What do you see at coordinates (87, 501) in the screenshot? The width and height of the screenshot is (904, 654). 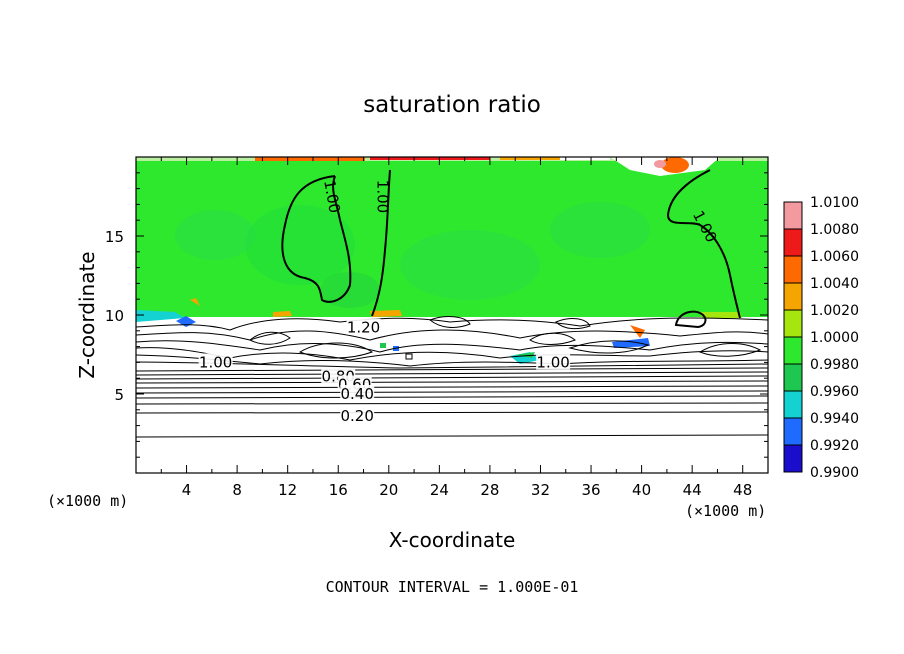 I see `x-unit-left-label: (×1000 m)` at bounding box center [87, 501].